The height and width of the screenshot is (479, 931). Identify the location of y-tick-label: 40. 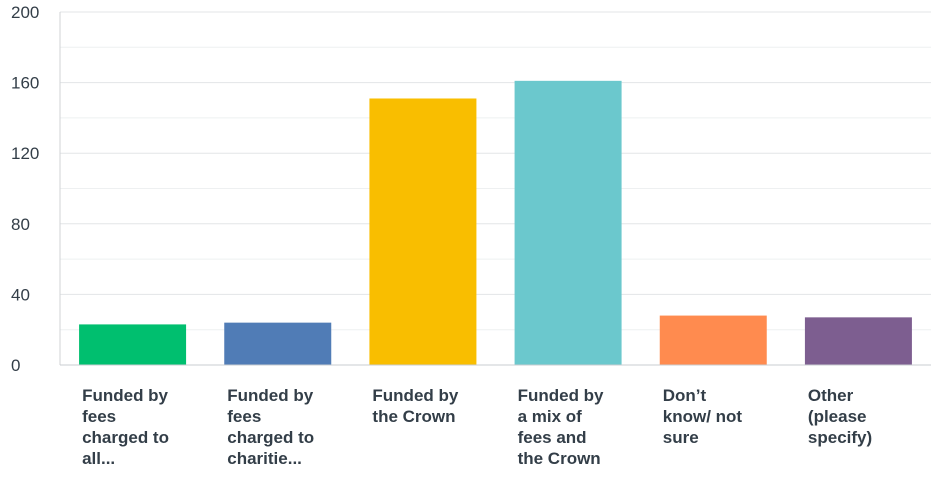
(20, 294).